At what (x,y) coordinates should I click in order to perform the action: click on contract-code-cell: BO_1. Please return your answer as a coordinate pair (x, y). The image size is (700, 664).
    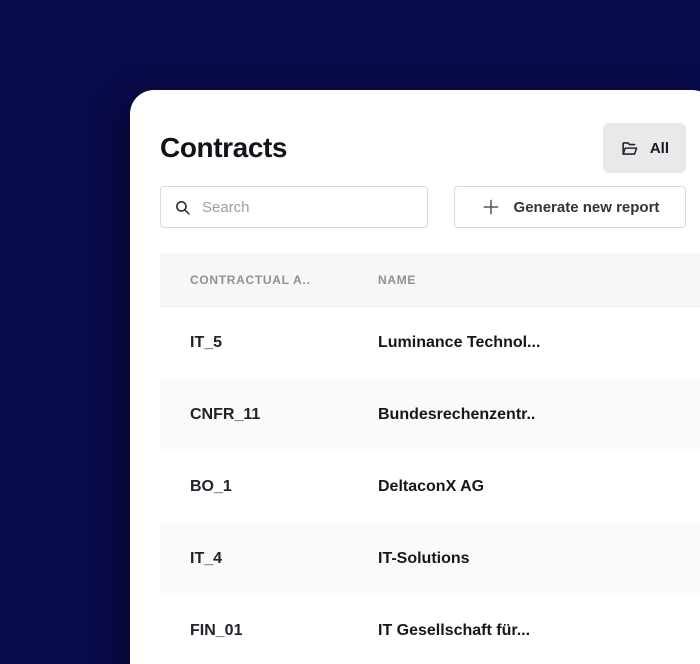
    Looking at the image, I should click on (211, 486).